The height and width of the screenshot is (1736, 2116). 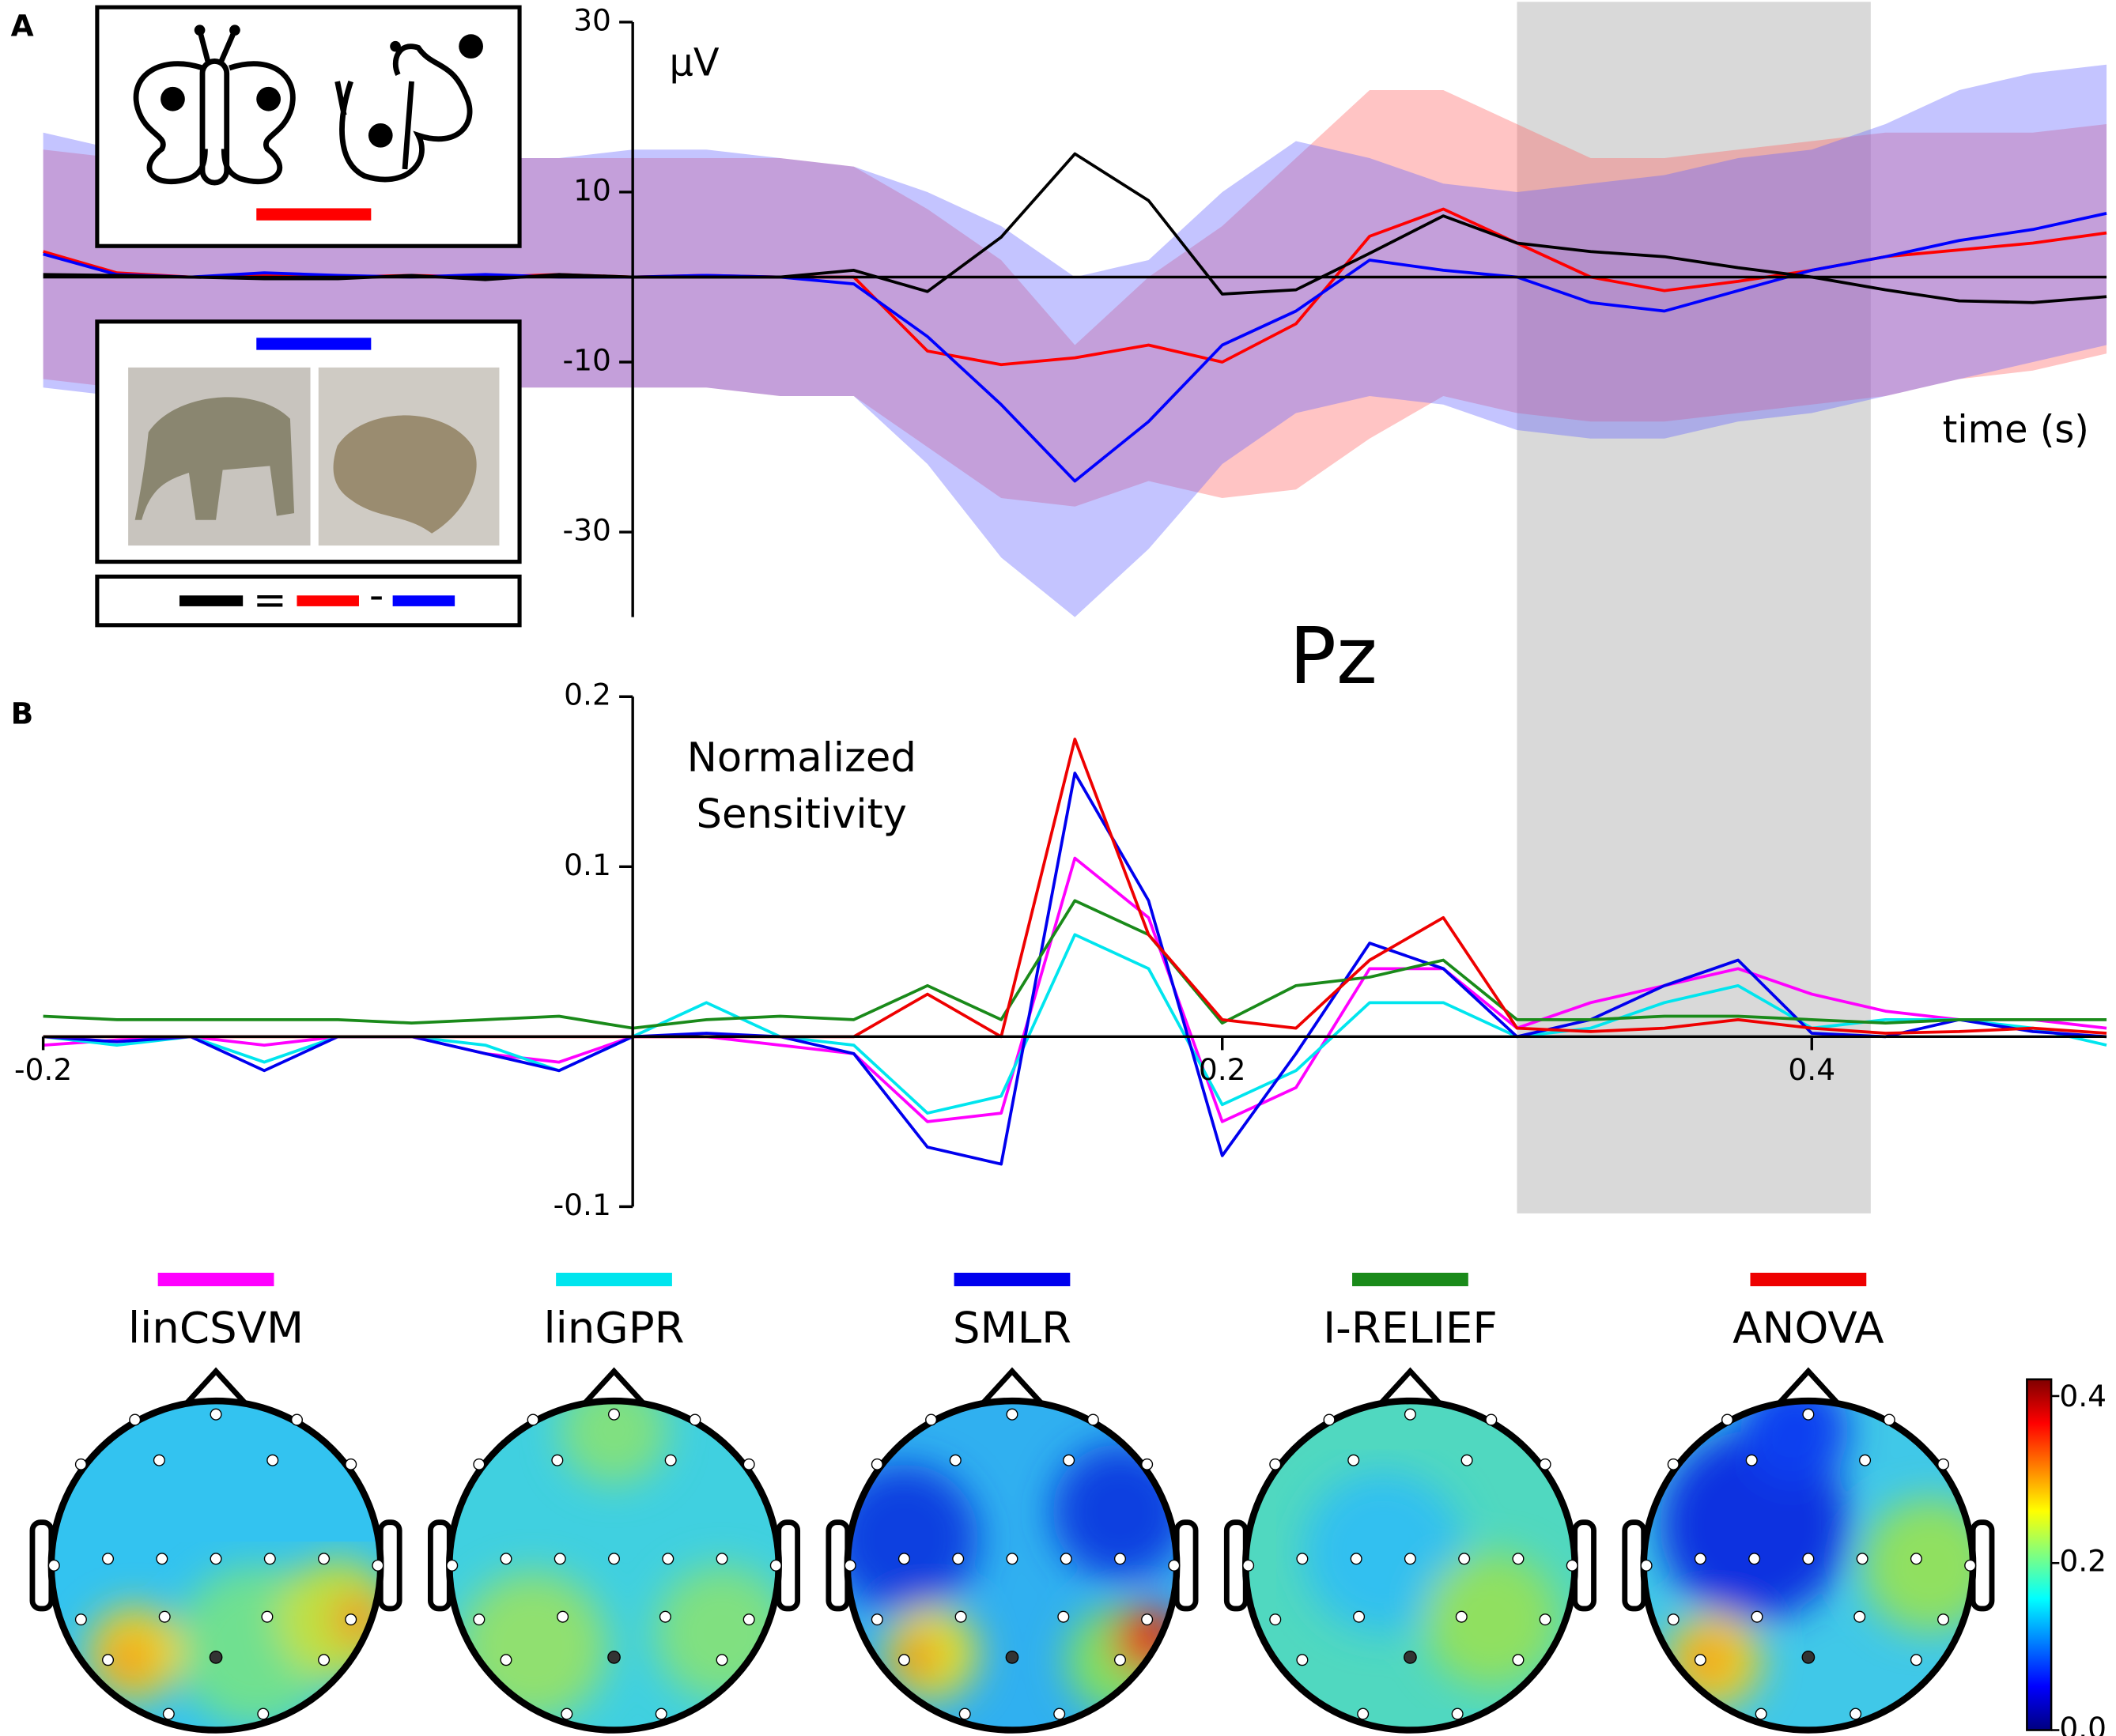 I want to click on highlight-region, so click(x=1694, y=607).